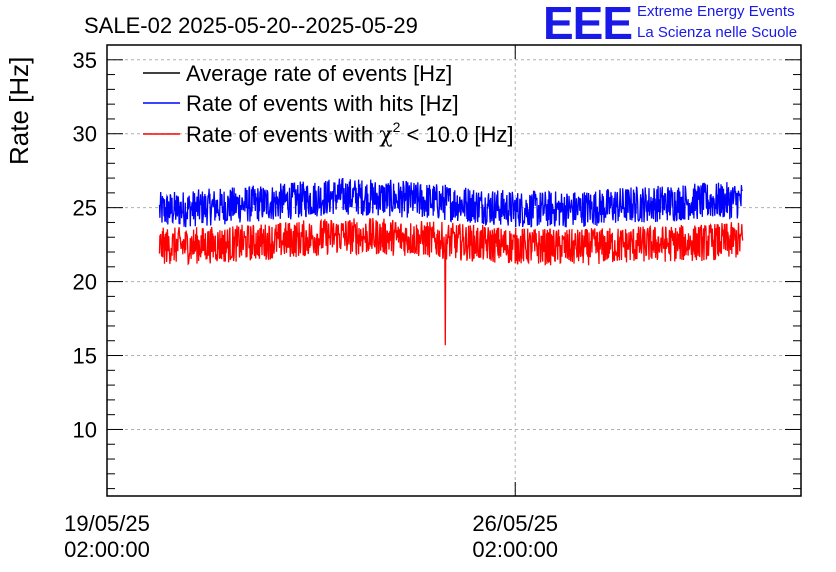 The width and height of the screenshot is (836, 572). I want to click on y-tick-label: 15, so click(85, 356).